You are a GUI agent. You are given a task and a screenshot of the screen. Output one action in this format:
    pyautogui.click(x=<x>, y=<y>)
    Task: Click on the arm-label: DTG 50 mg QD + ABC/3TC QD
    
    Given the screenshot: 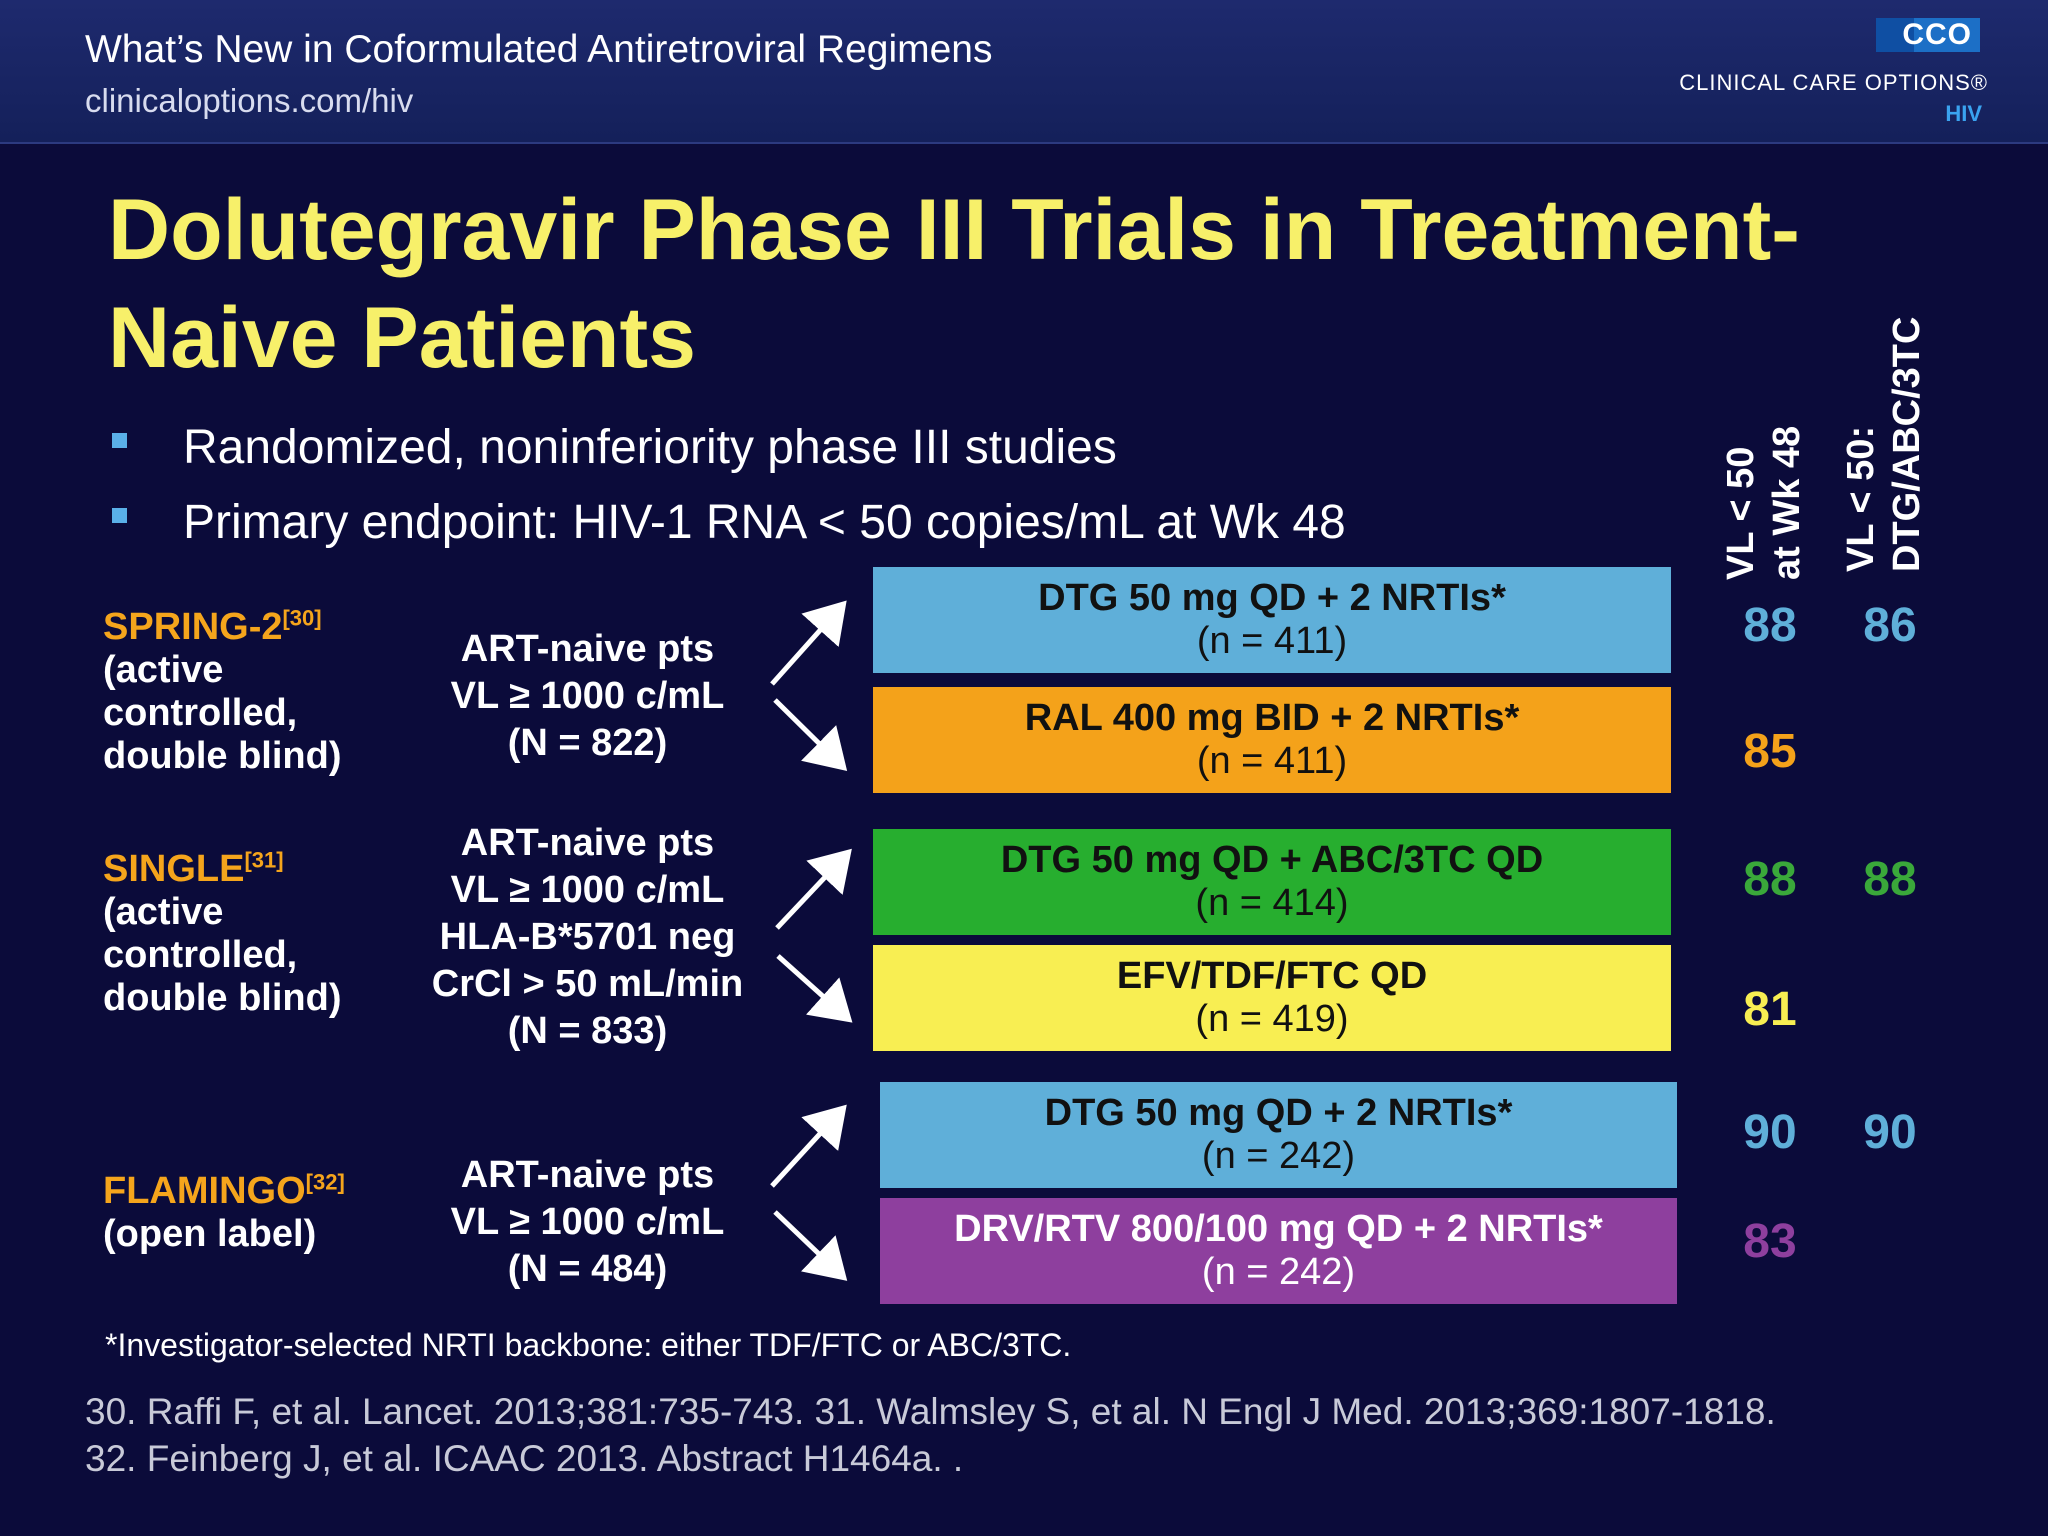 What is the action you would take?
    pyautogui.click(x=1272, y=860)
    